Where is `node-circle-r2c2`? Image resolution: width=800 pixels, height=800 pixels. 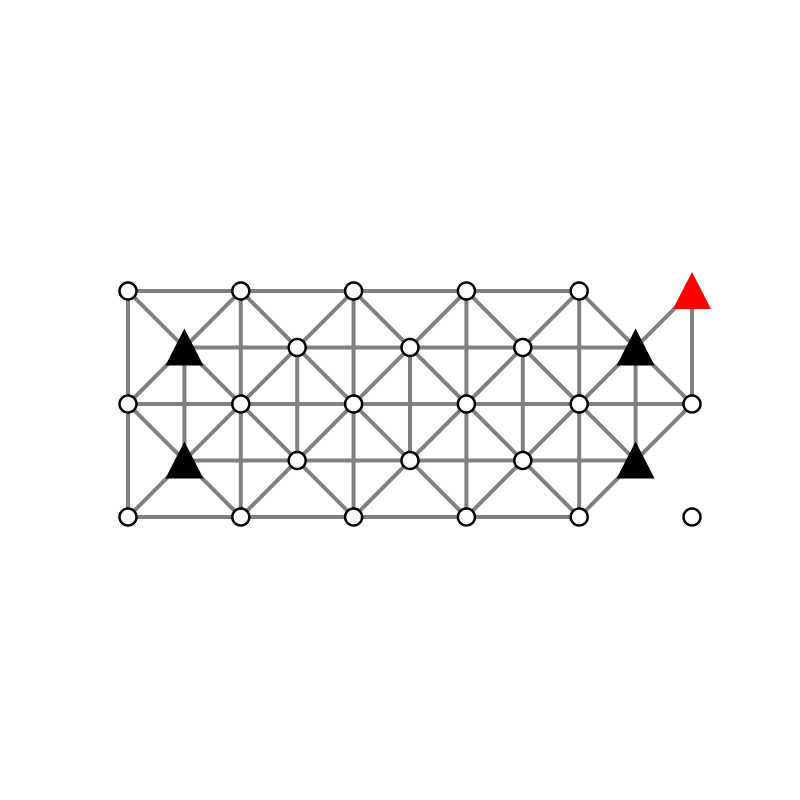 node-circle-r2c2 is located at coordinates (353, 517).